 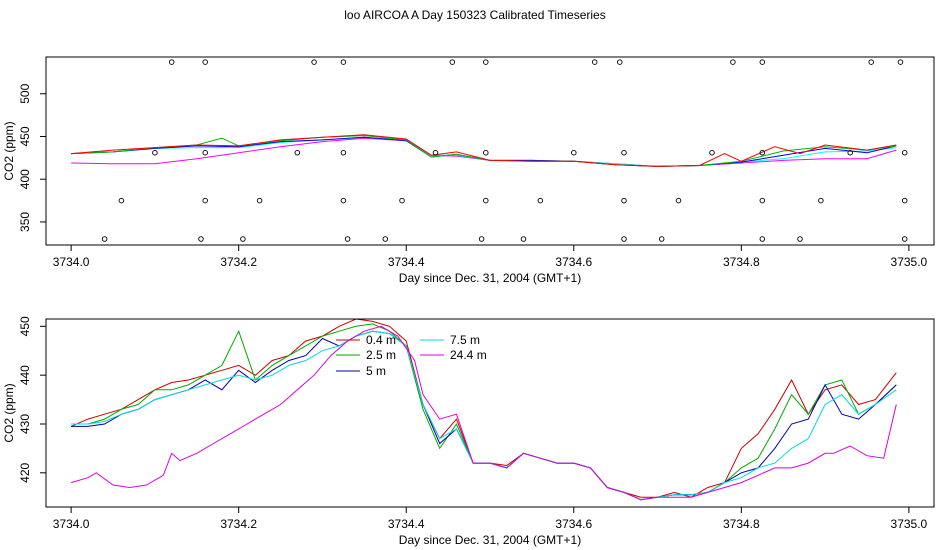 I want to click on legend-label: 24.4 m, so click(x=468, y=355).